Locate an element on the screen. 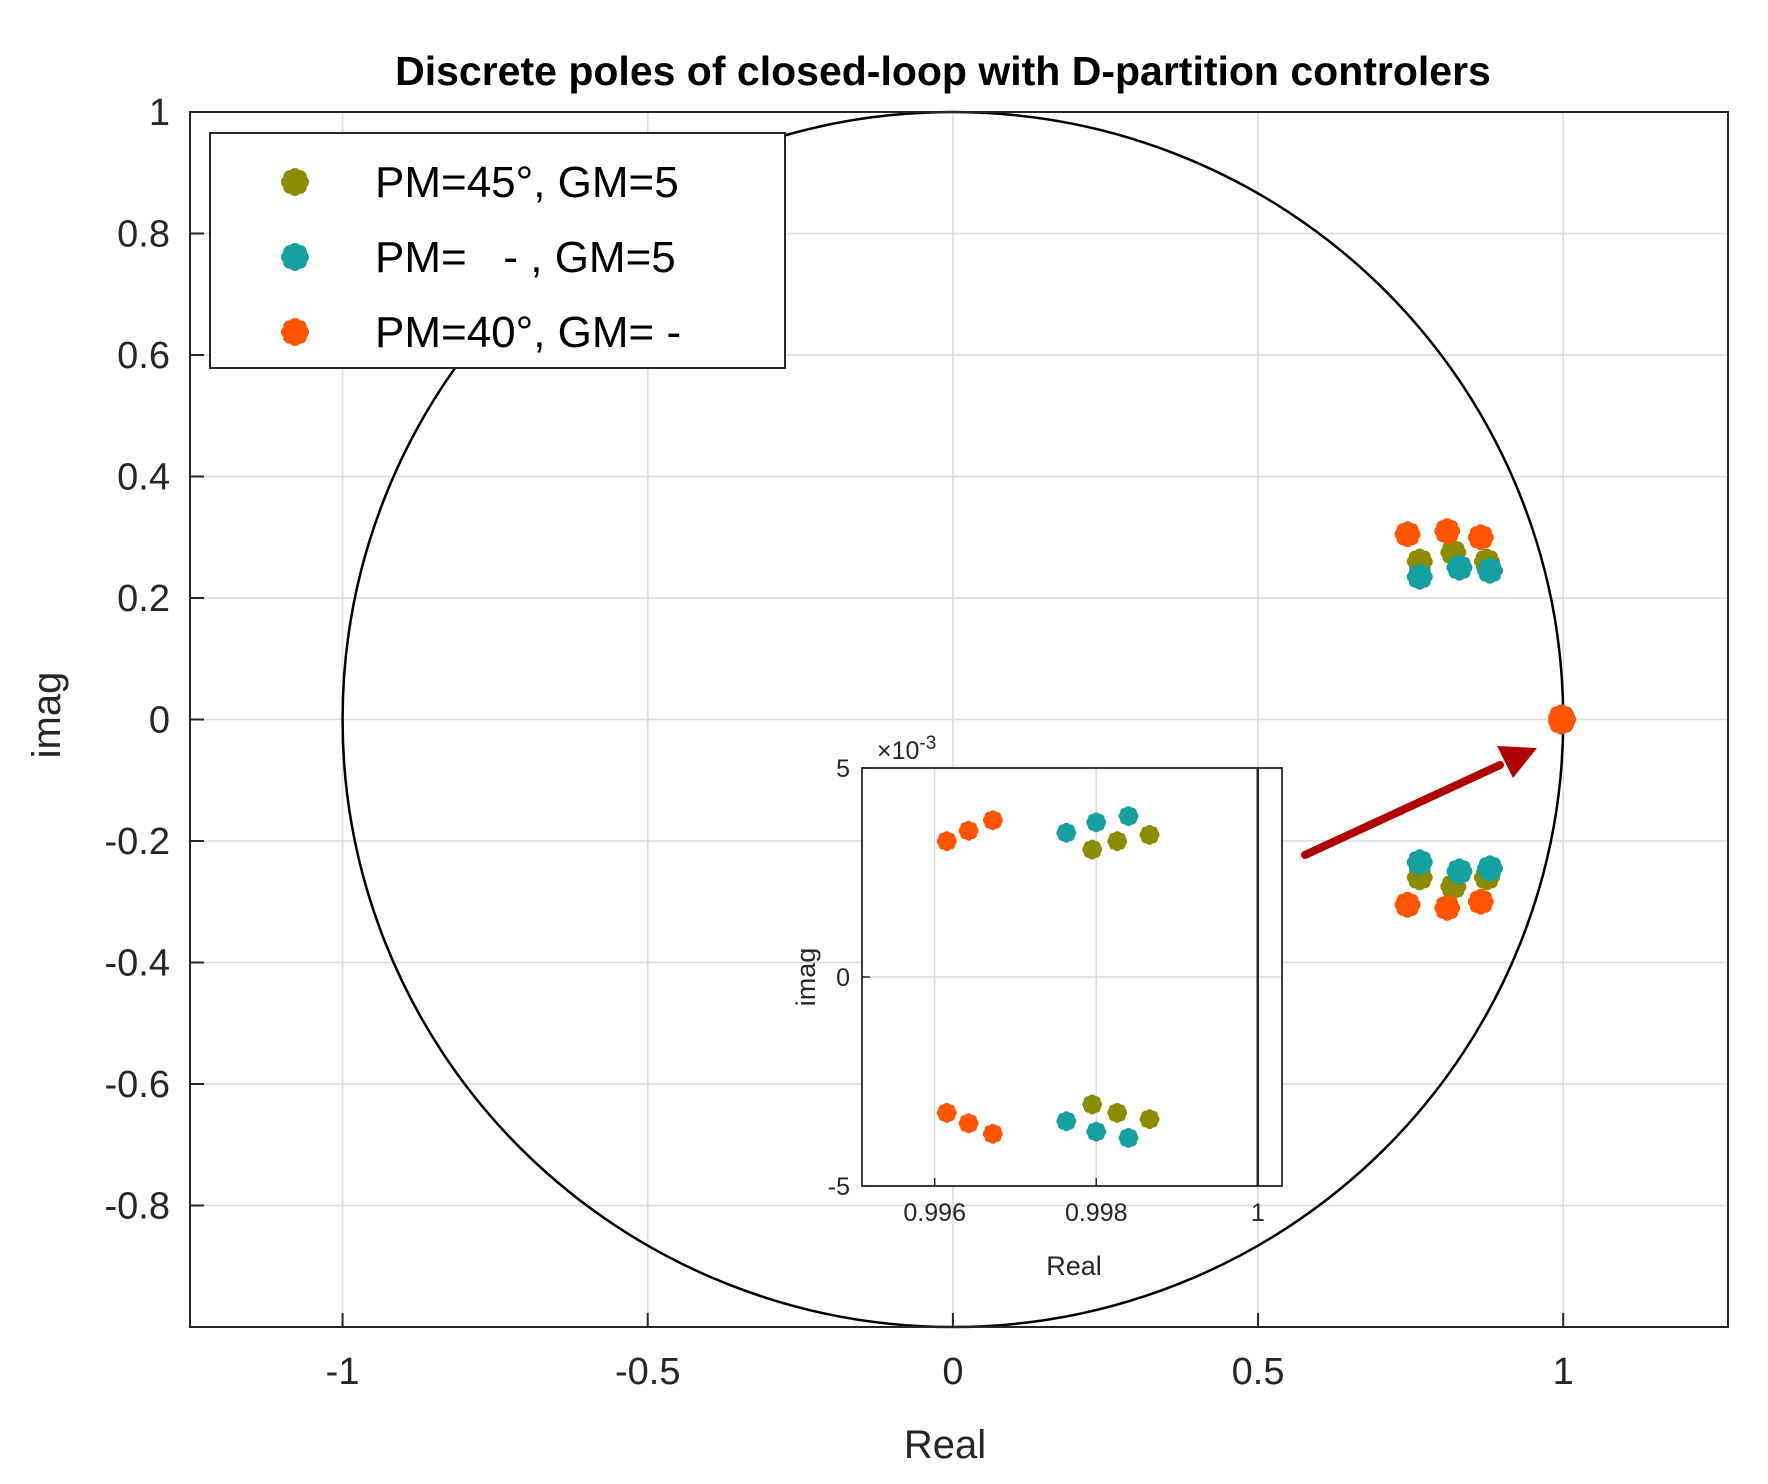  main-x-tick-label-4: 1 is located at coordinates (1563, 1372).